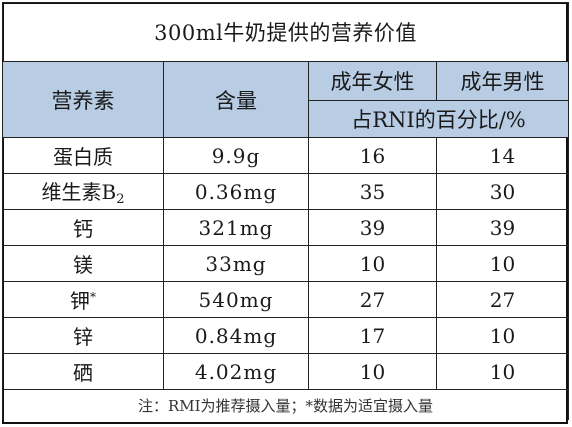  I want to click on nutrient-cell: 钙, so click(83, 227).